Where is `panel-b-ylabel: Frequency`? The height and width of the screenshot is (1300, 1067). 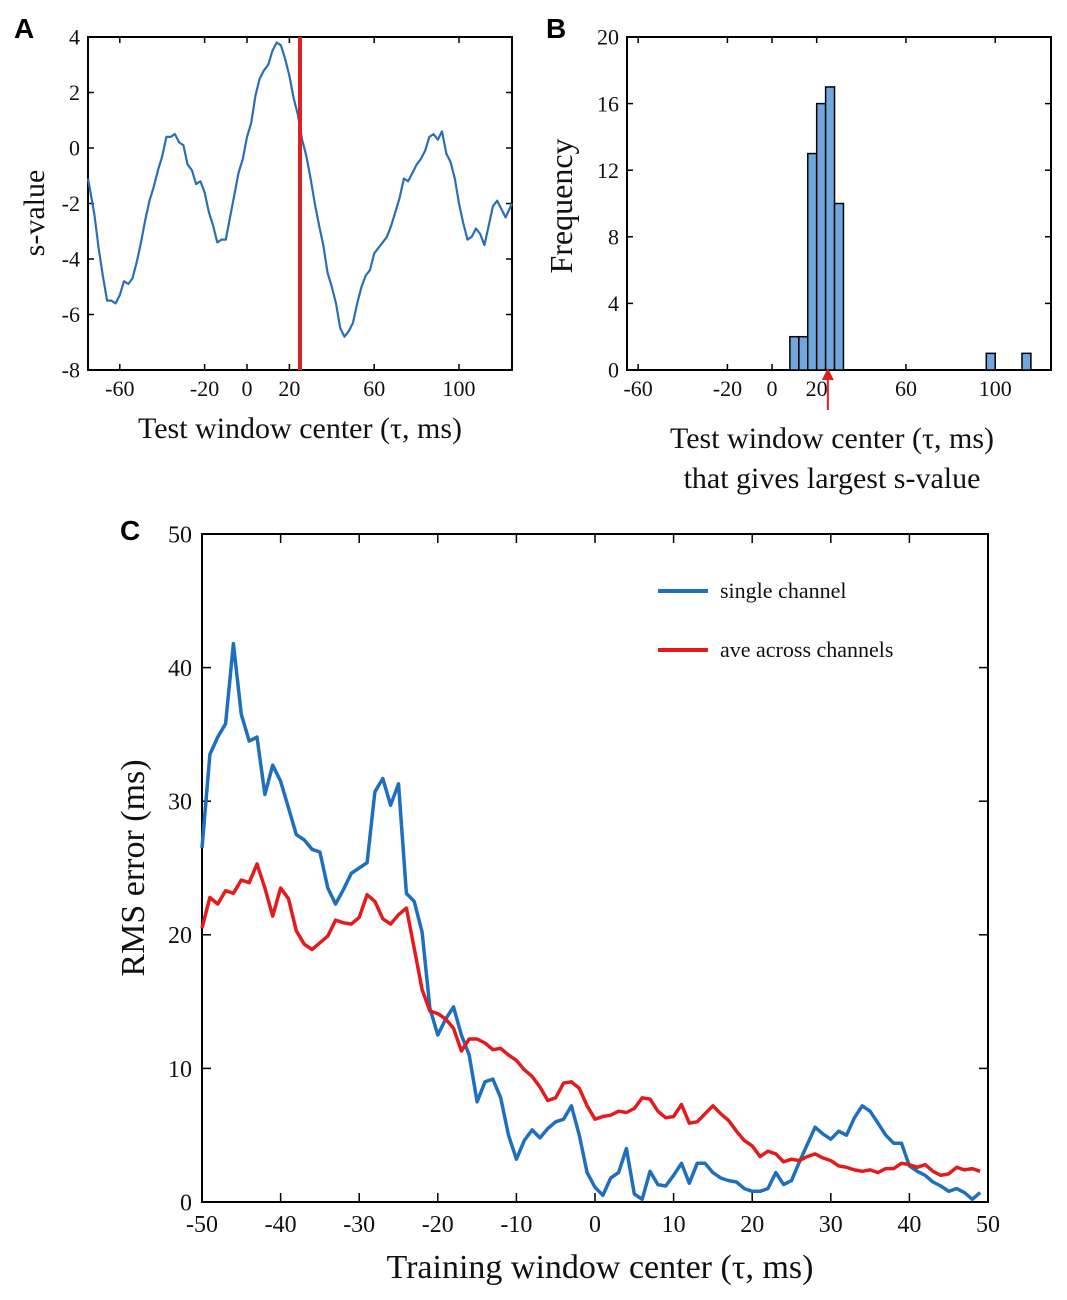 panel-b-ylabel: Frequency is located at coordinates (561, 205).